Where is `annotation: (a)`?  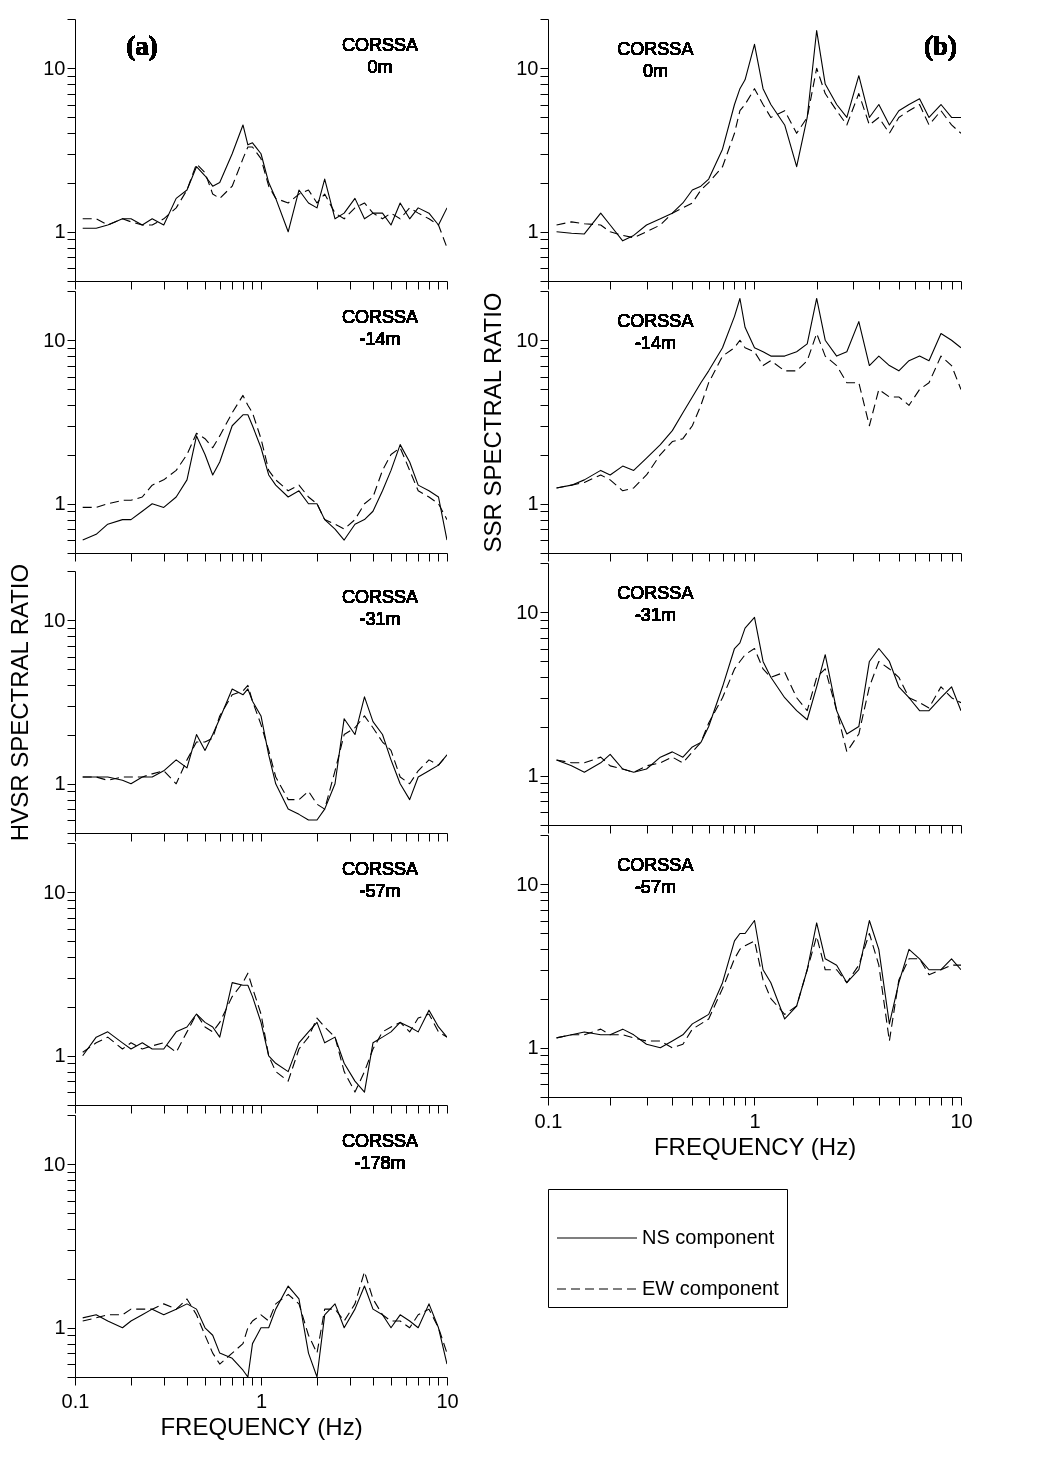 annotation: (a) is located at coordinates (142, 46).